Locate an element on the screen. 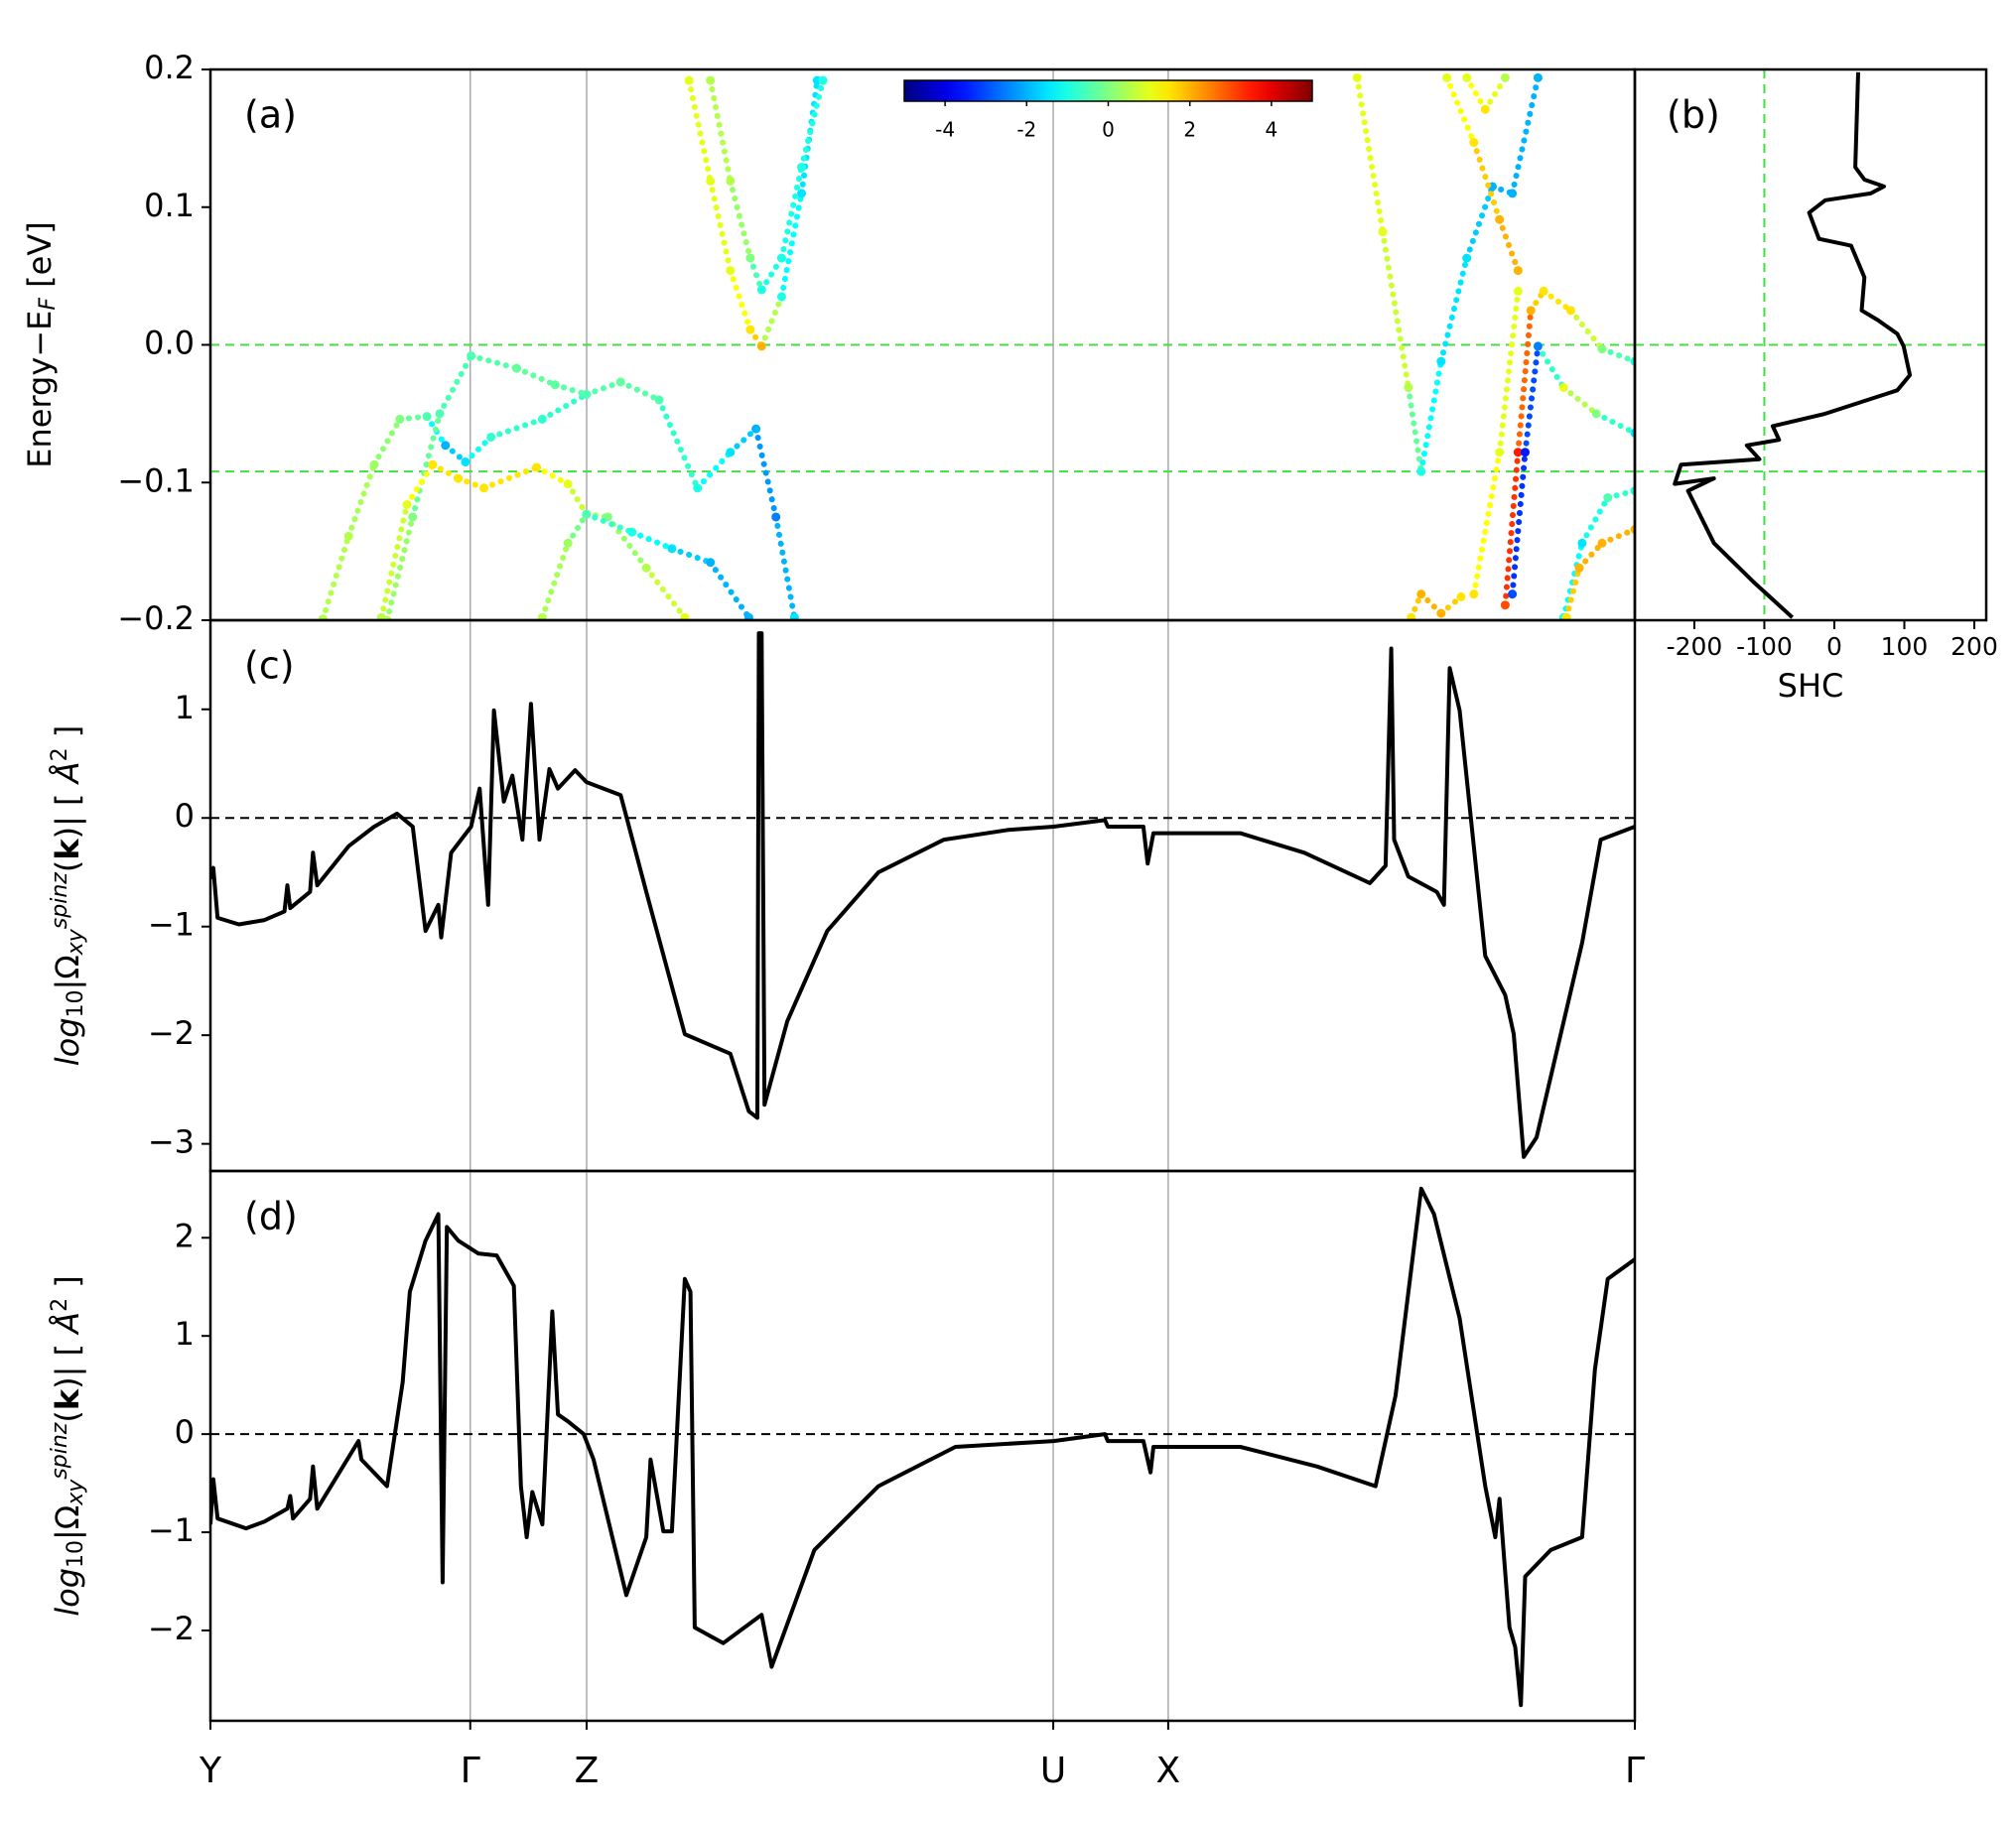  panel-label: (d) is located at coordinates (271, 1216).